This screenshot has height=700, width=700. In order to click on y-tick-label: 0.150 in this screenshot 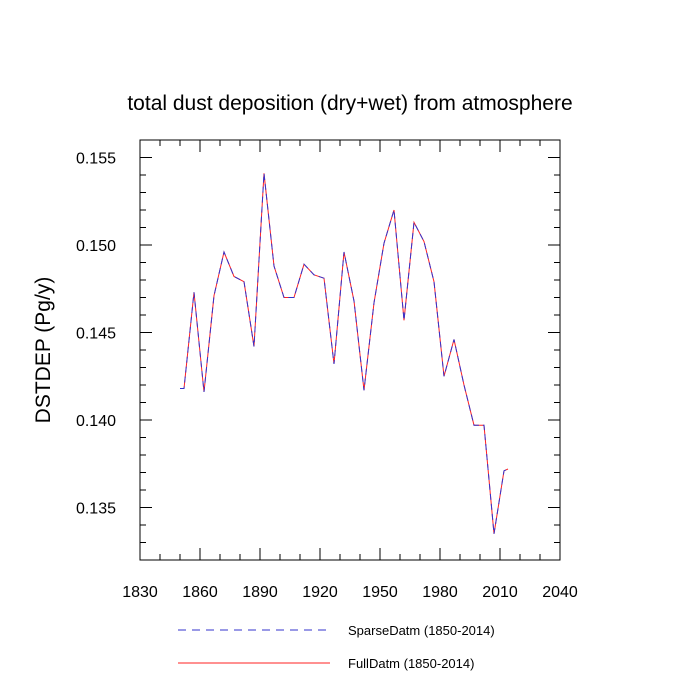, I will do `click(96, 246)`.